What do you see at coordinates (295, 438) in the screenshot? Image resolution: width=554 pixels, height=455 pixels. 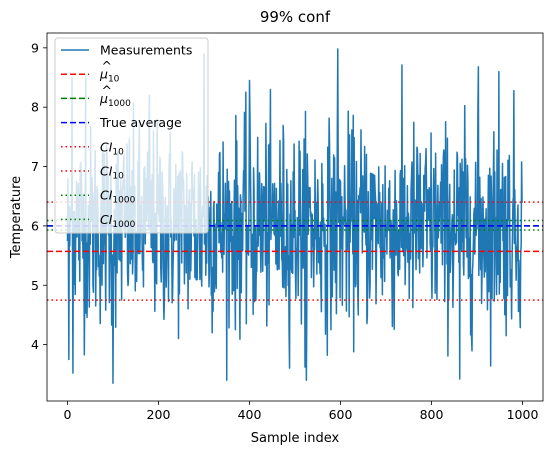 I see `x-axis-label: Sample index` at bounding box center [295, 438].